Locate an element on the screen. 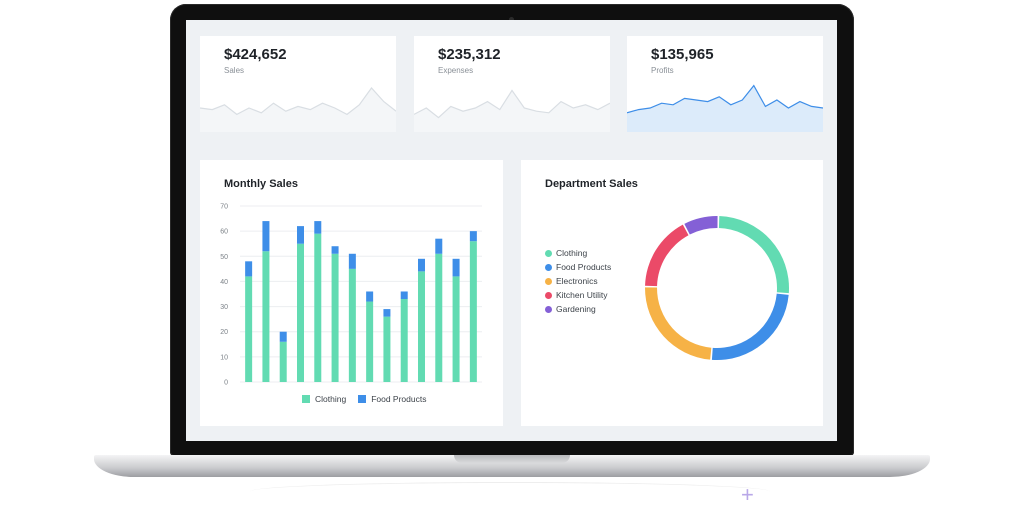 This screenshot has height=512, width=1024. legend-item: Clothing is located at coordinates (578, 253).